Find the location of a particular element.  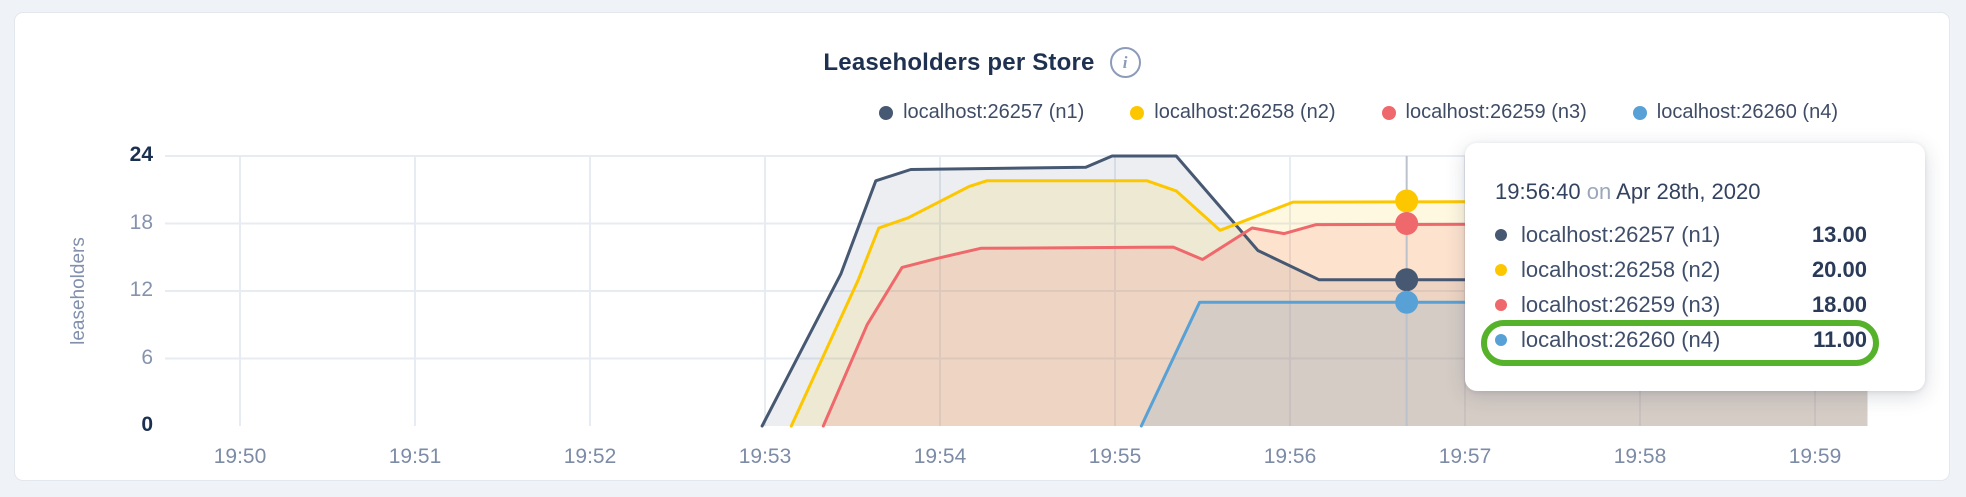

tooltip-series-name: localhost:26260 (n4) is located at coordinates (1621, 339).